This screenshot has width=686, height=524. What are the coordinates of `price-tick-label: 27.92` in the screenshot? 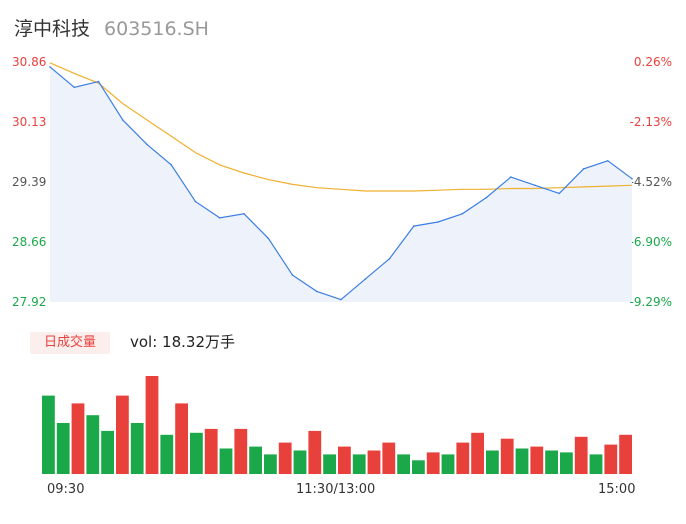 It's located at (29, 302).